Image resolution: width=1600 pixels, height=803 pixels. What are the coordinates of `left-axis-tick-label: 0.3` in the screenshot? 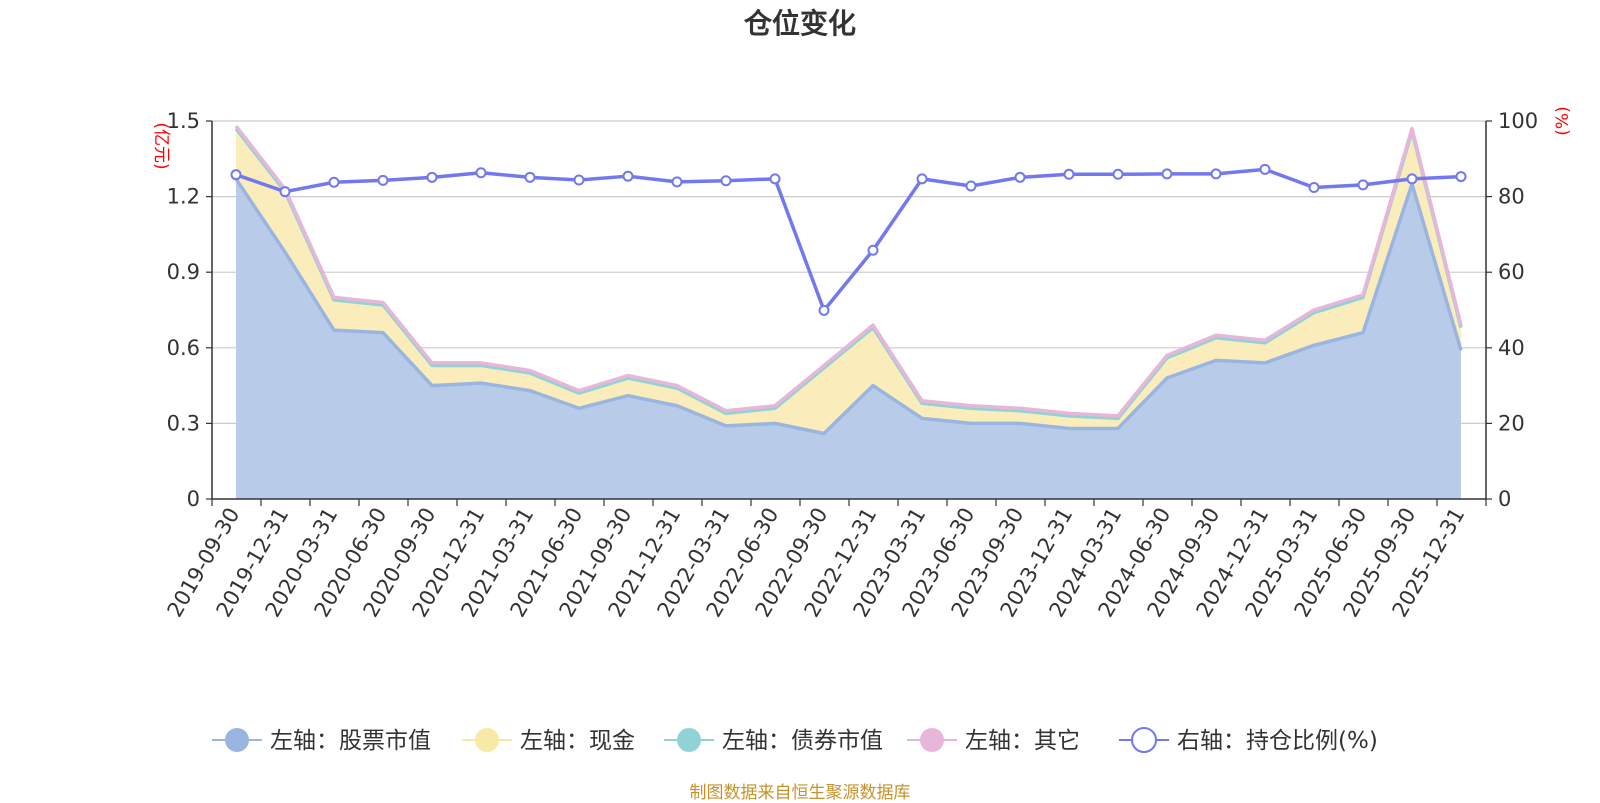 It's located at (183, 423).